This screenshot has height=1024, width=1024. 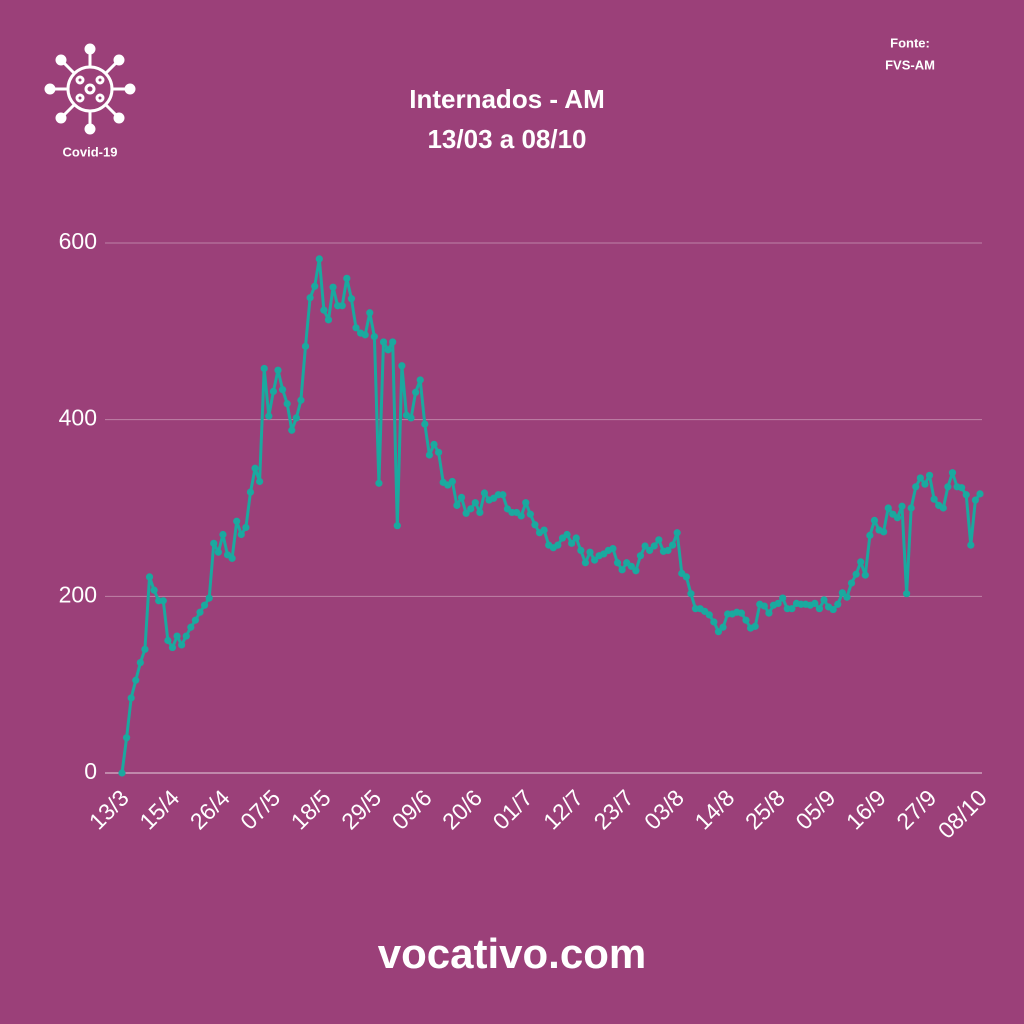 What do you see at coordinates (512, 953) in the screenshot?
I see `footer: vocativo.com` at bounding box center [512, 953].